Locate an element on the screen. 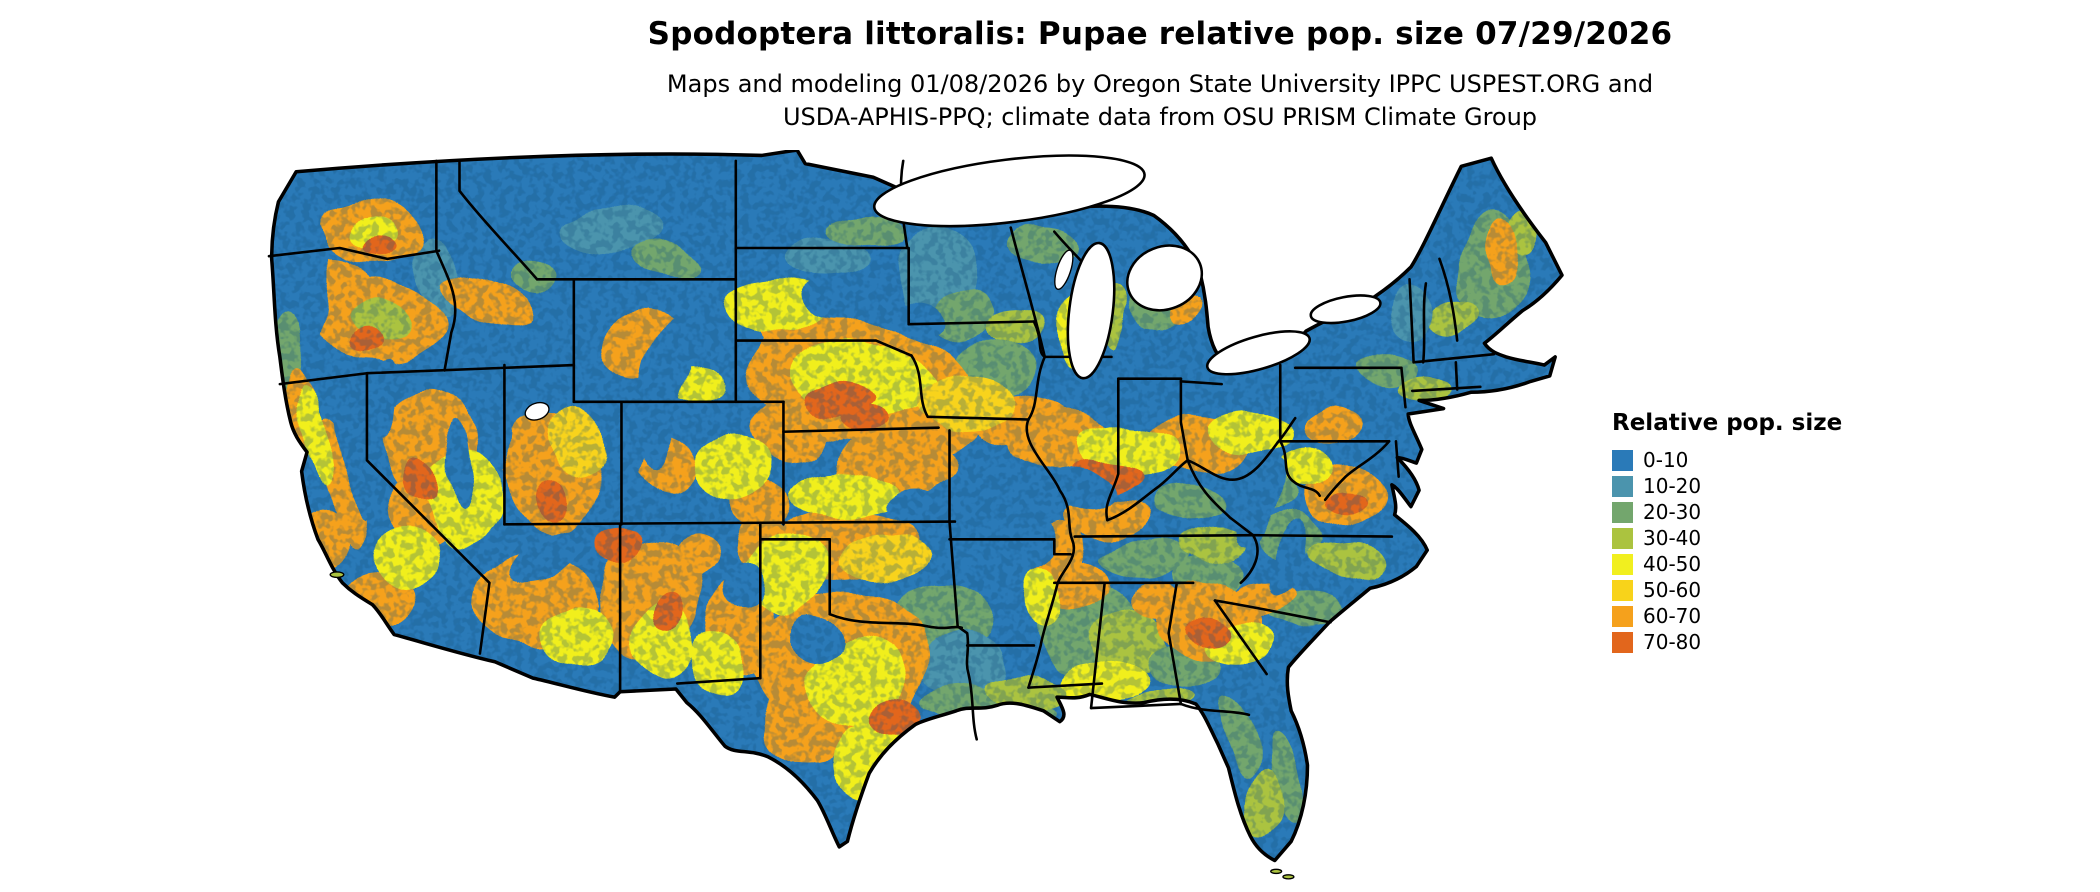  legend-label: 30-40 is located at coordinates (1672, 538).